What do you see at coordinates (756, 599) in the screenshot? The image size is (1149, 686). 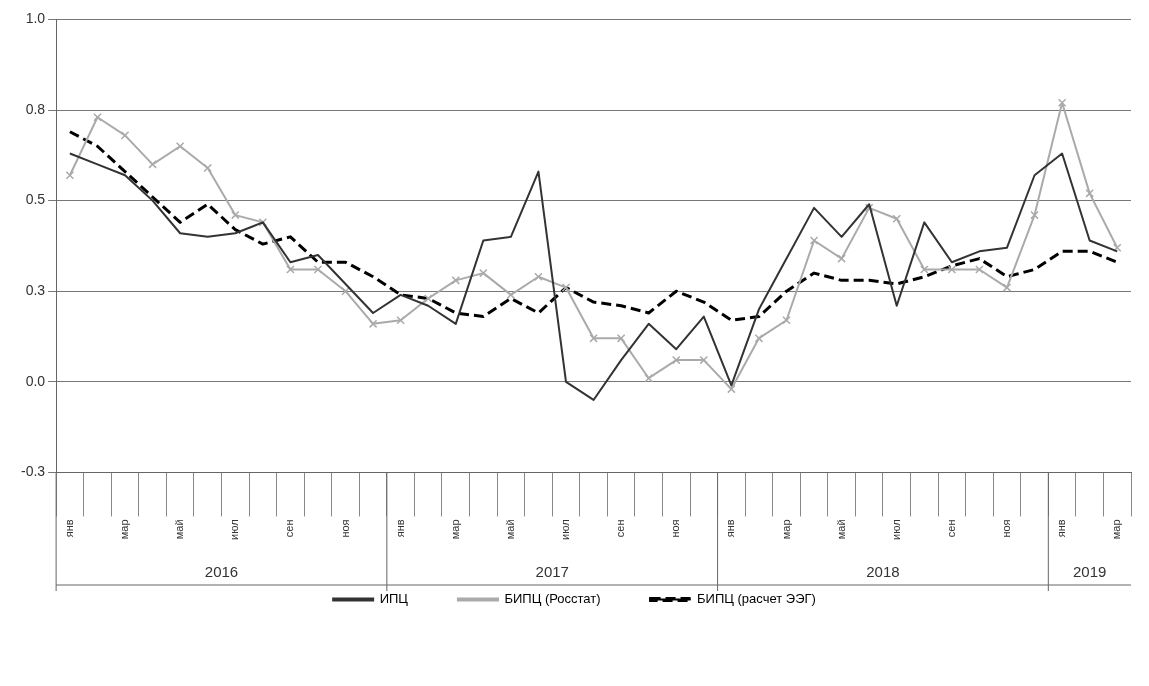 I see `legend-label: БИПЦ (расчет ЭЭГ)` at bounding box center [756, 599].